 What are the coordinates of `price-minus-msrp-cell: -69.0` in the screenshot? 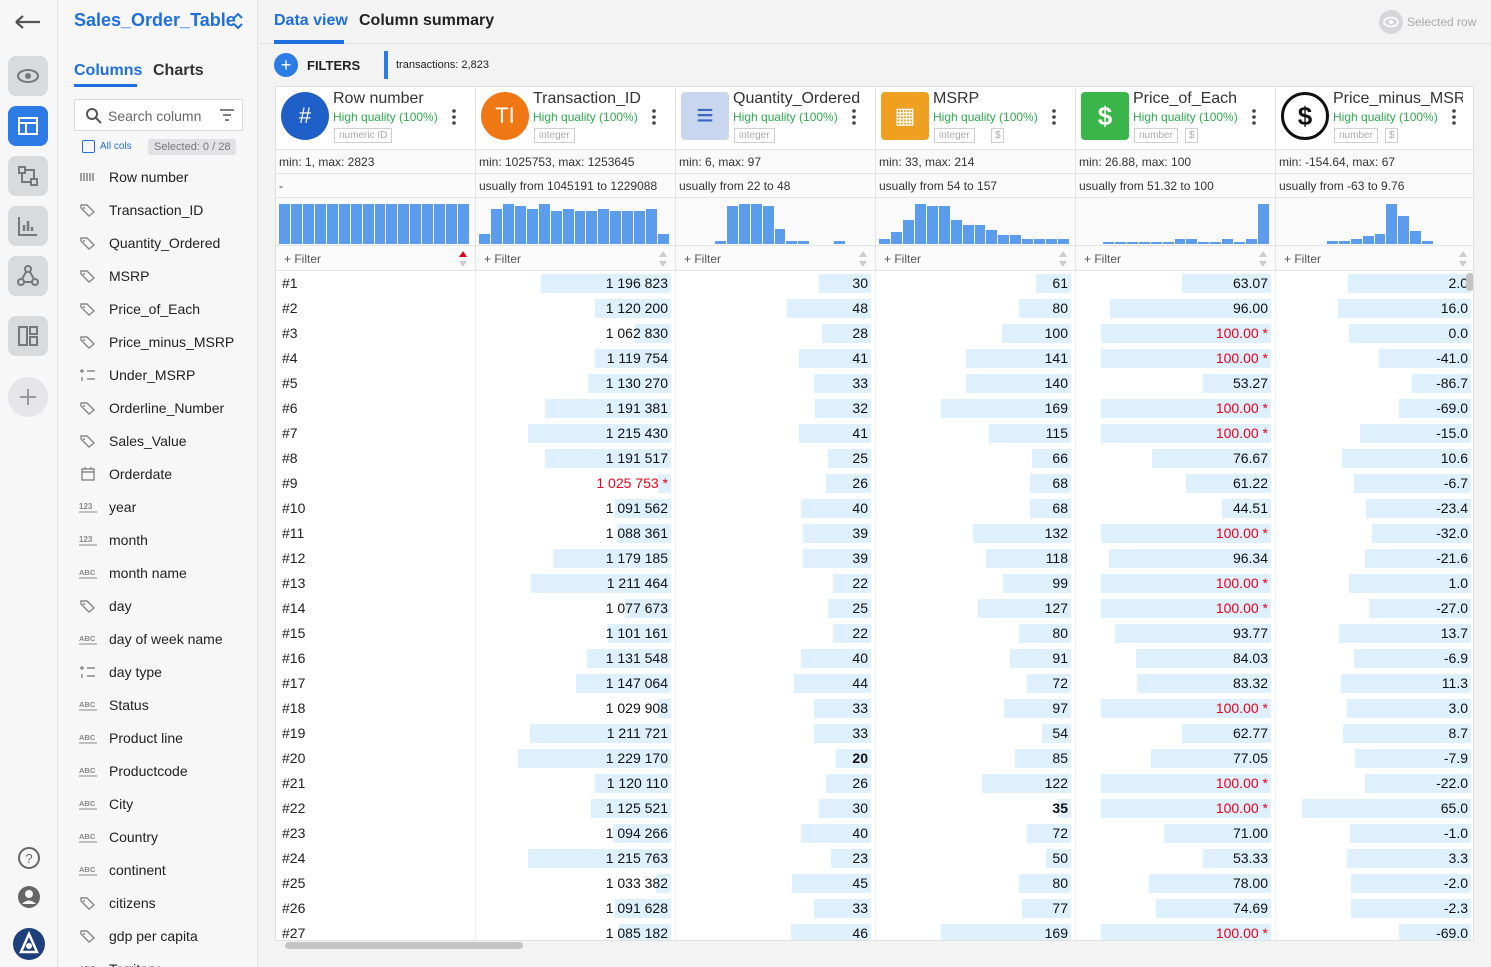 It's located at (1374, 408).